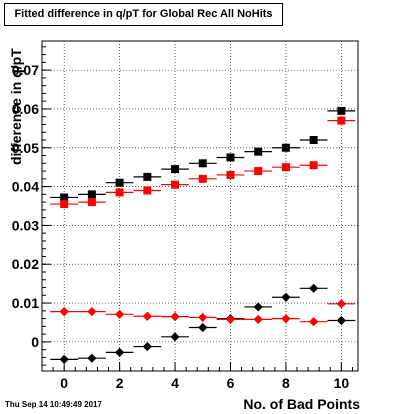 Image resolution: width=400 pixels, height=414 pixels. I want to click on x-tick-label: 0, so click(64, 383).